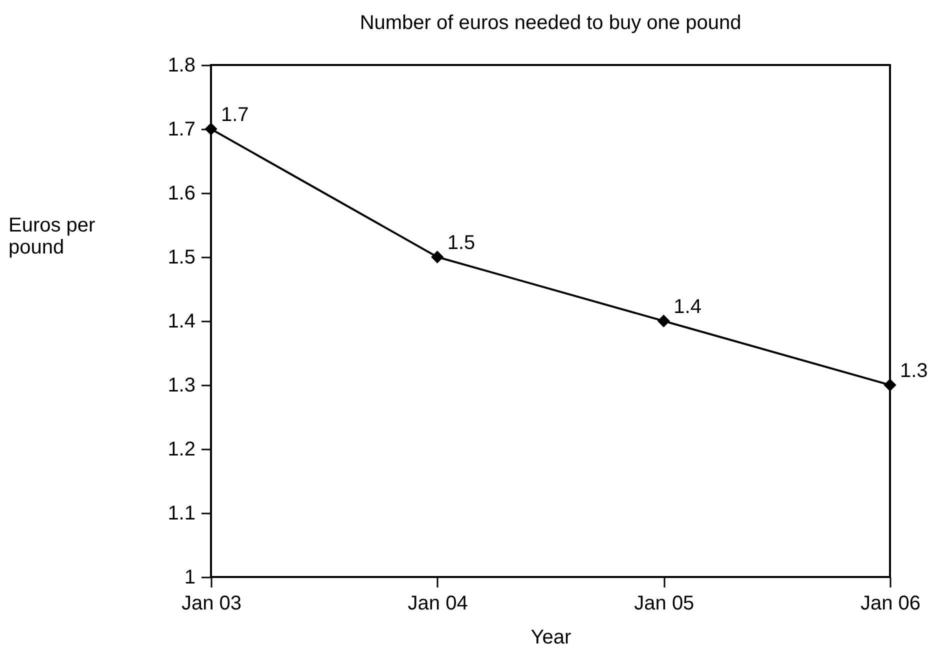 Image resolution: width=941 pixels, height=652 pixels. What do you see at coordinates (551, 23) in the screenshot?
I see `chart-title: Number of euros needed to buy one pound` at bounding box center [551, 23].